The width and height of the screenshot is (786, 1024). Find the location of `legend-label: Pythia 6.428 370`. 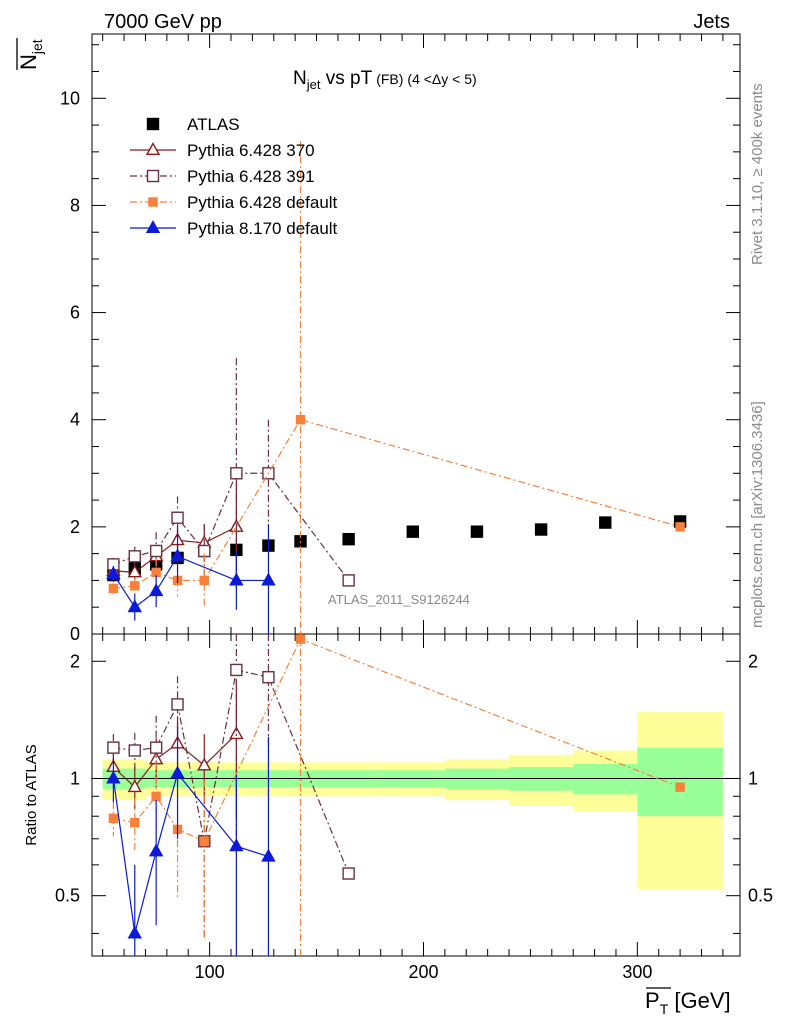

legend-label: Pythia 6.428 370 is located at coordinates (251, 150).